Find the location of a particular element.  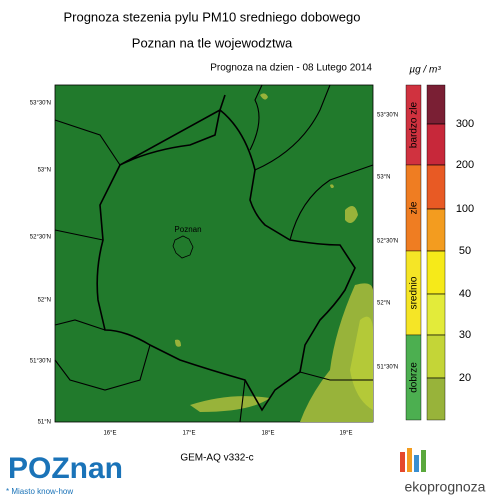

level-label: 200 is located at coordinates (465, 165).